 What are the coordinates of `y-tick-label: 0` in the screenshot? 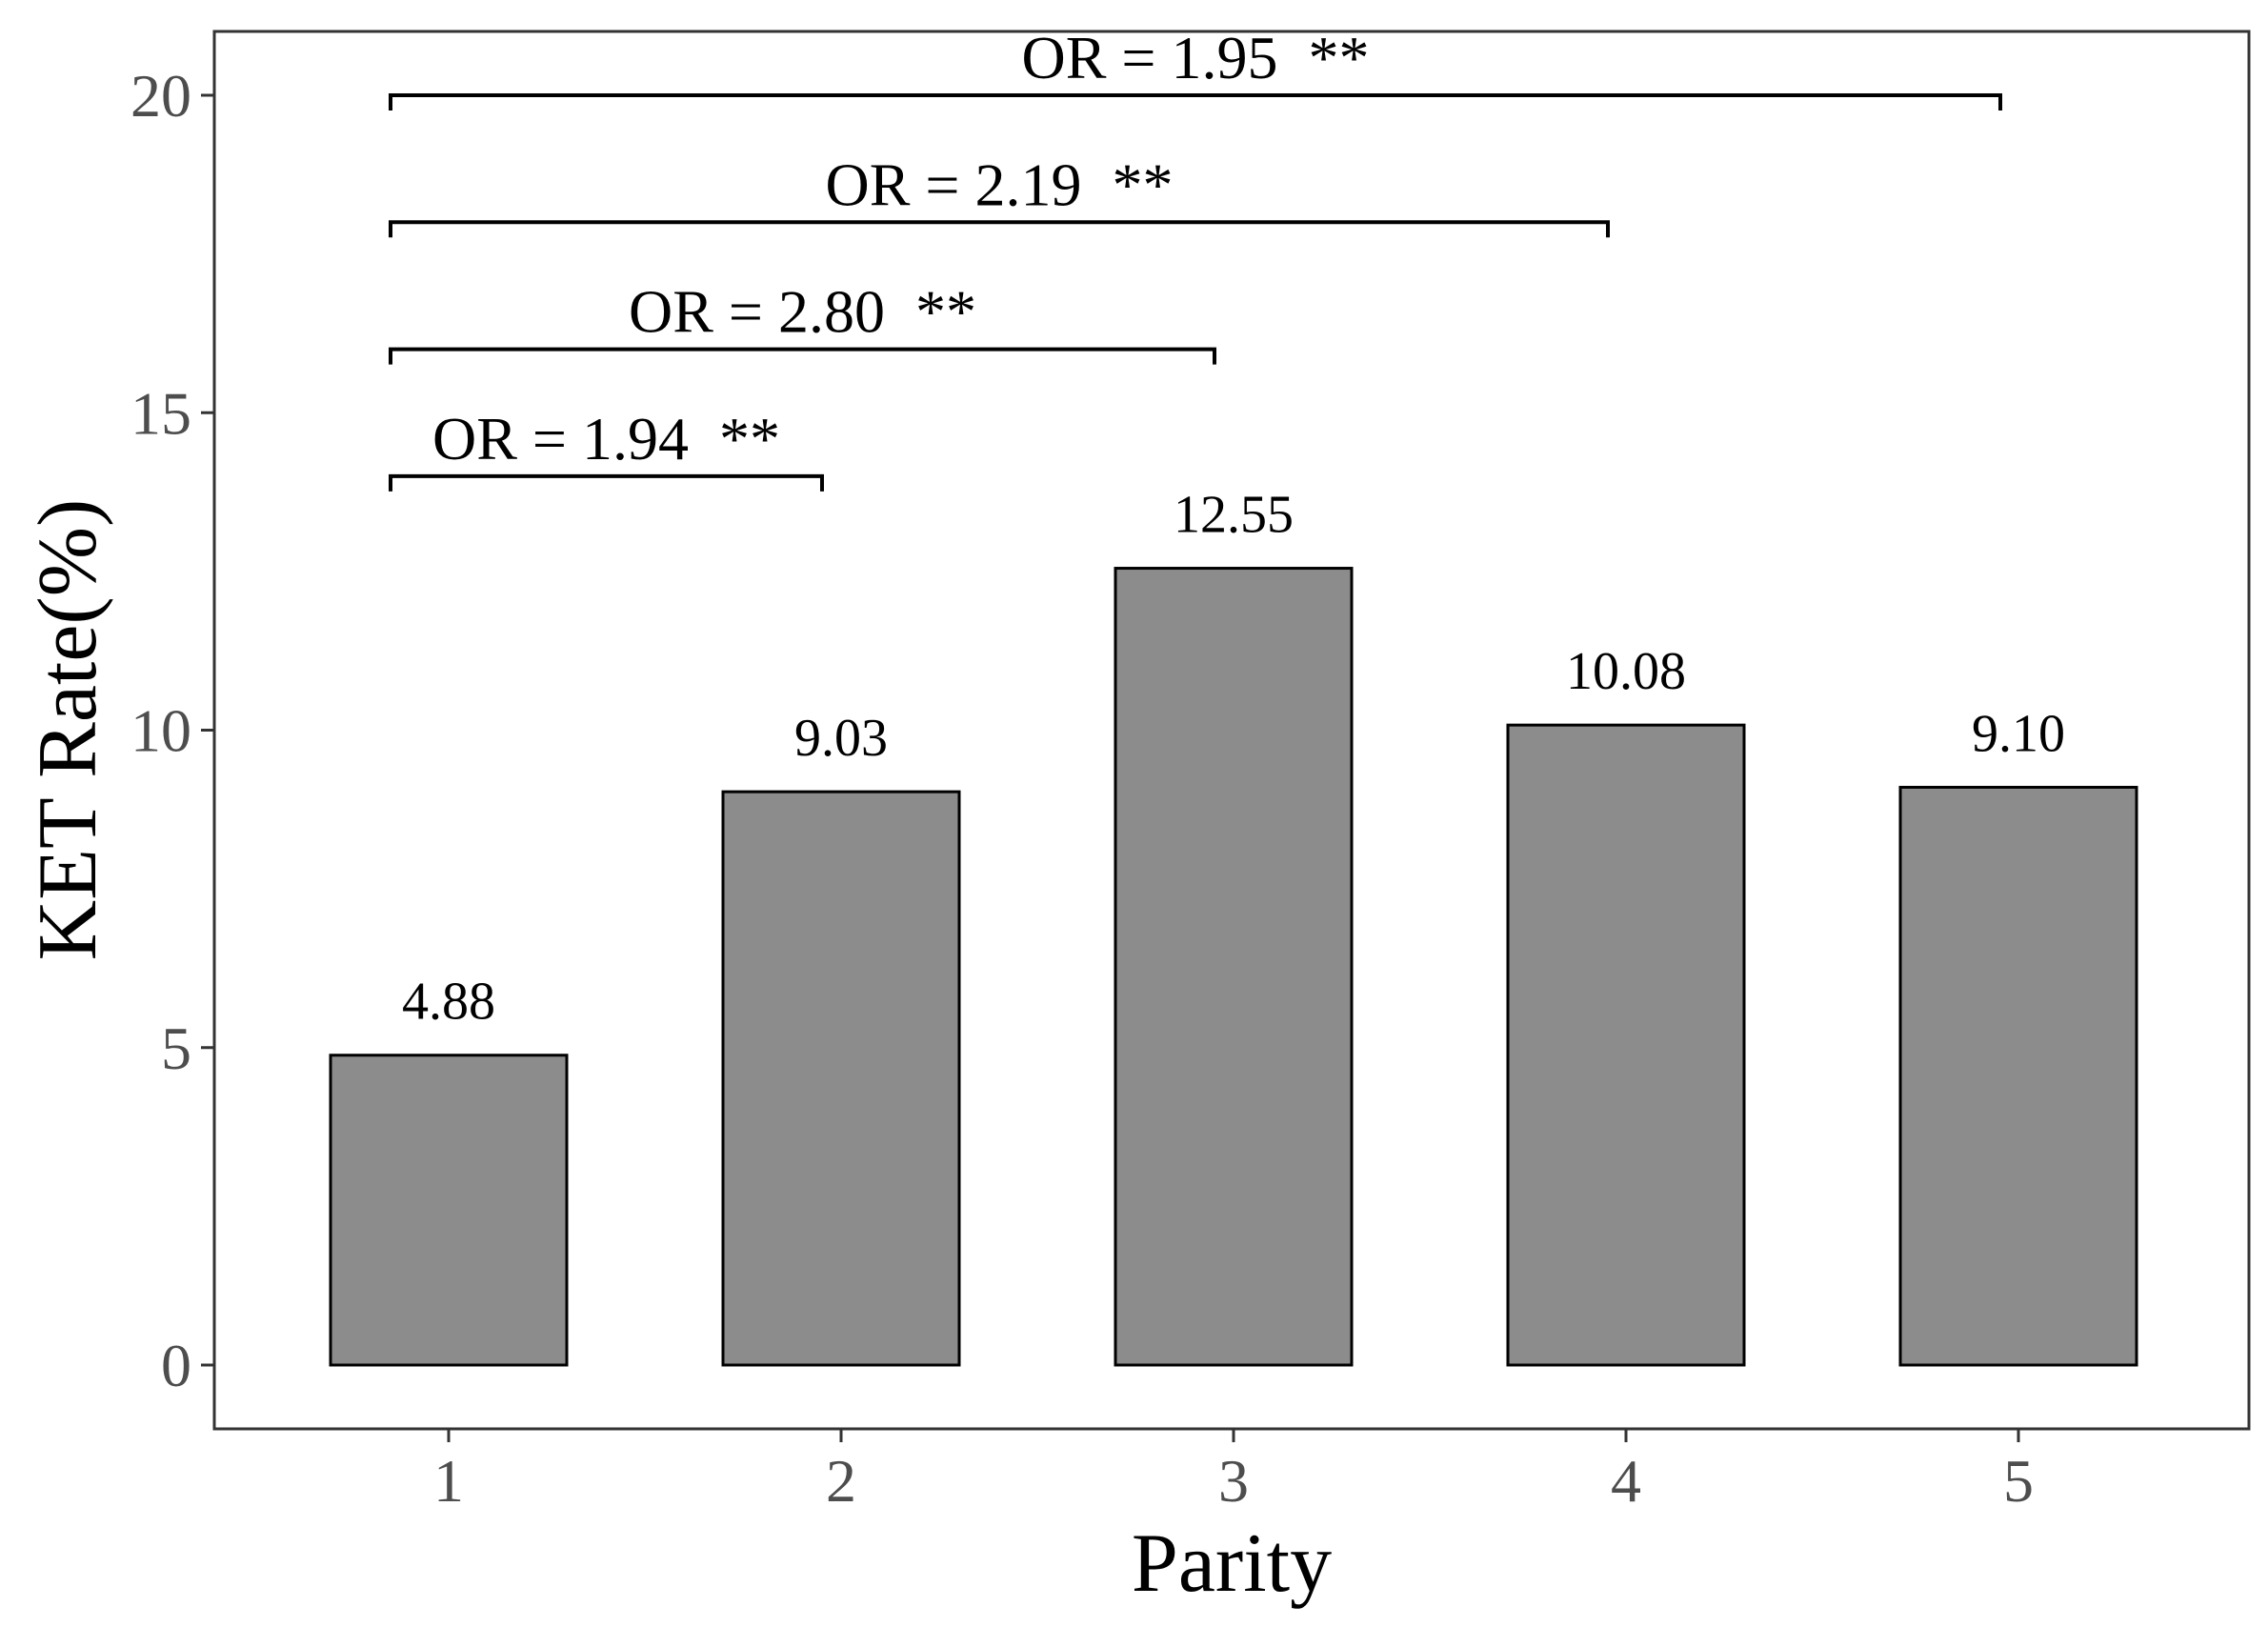 It's located at (176, 1365).